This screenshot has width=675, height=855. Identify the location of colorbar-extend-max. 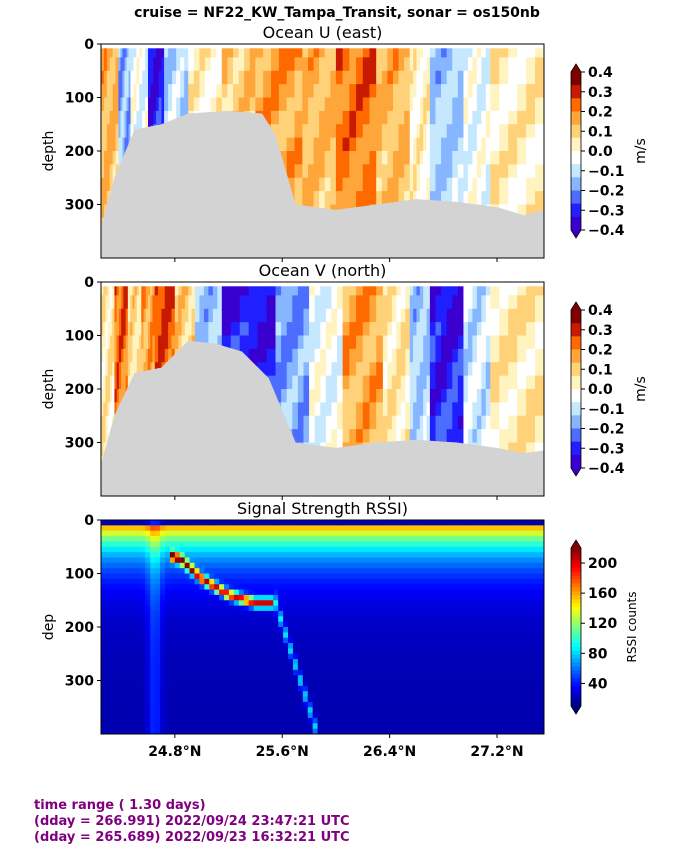
(576, 68).